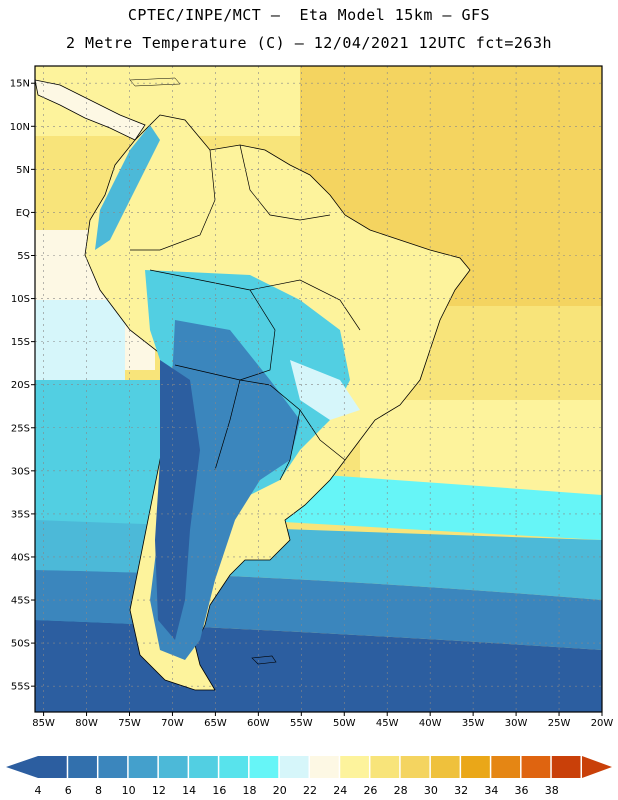 The height and width of the screenshot is (800, 618). Describe the element at coordinates (23, 213) in the screenshot. I see `lat-tick-label: EQ` at that location.